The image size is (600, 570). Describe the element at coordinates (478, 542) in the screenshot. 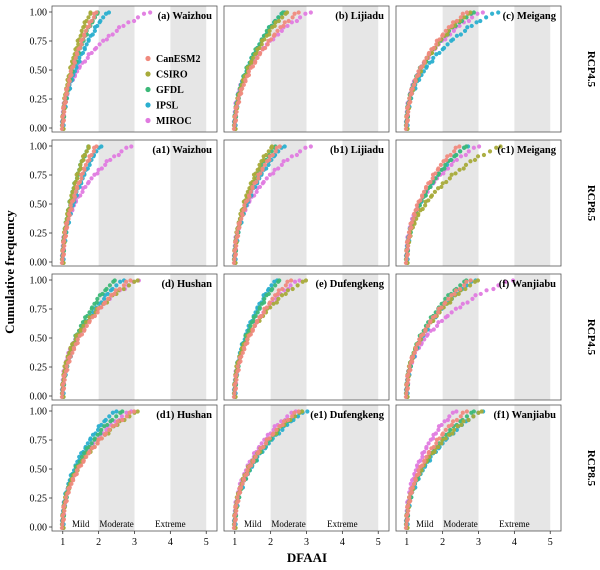

I see `x-tick-label: 3` at that location.